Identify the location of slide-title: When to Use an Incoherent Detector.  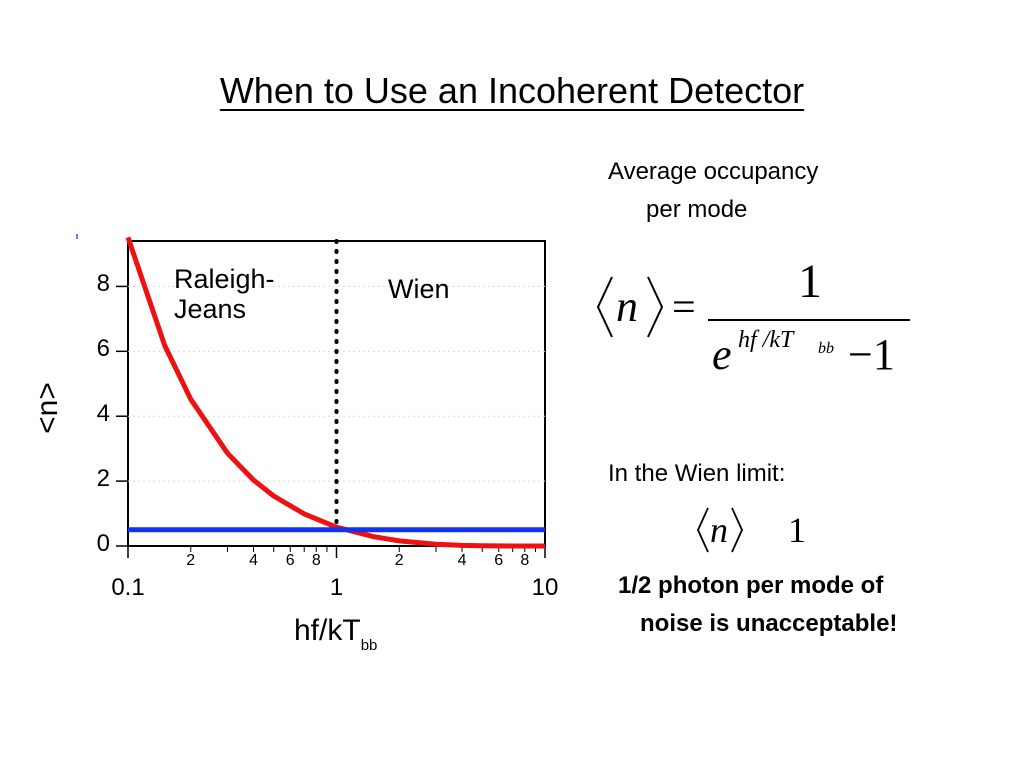
(512, 90).